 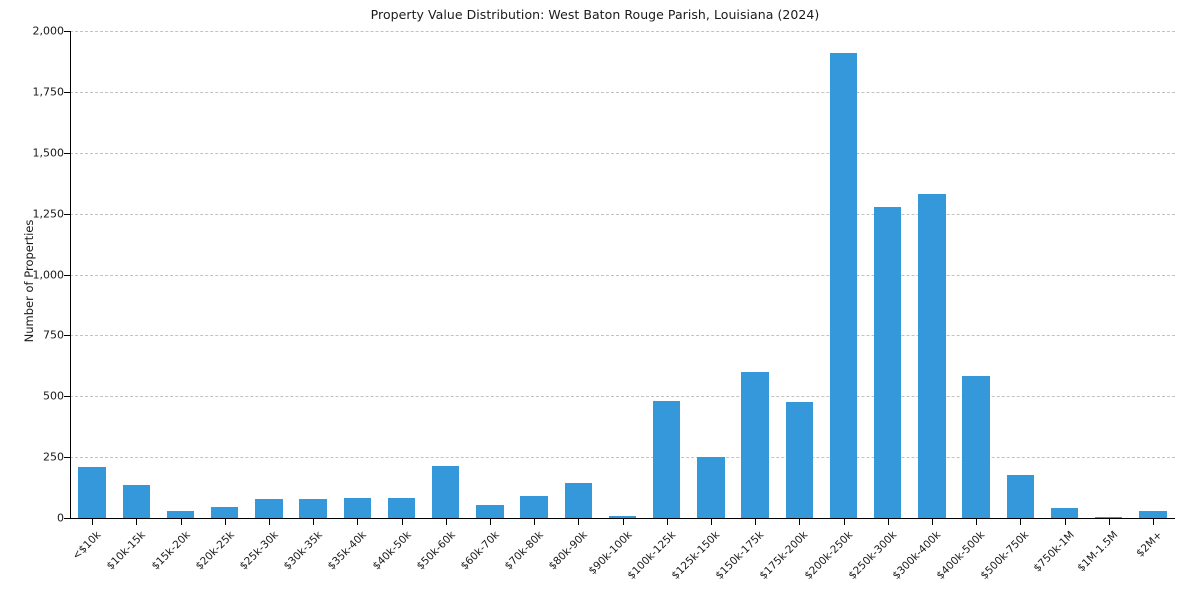 I want to click on x-tick-label-text: $25k-30k, so click(x=259, y=551).